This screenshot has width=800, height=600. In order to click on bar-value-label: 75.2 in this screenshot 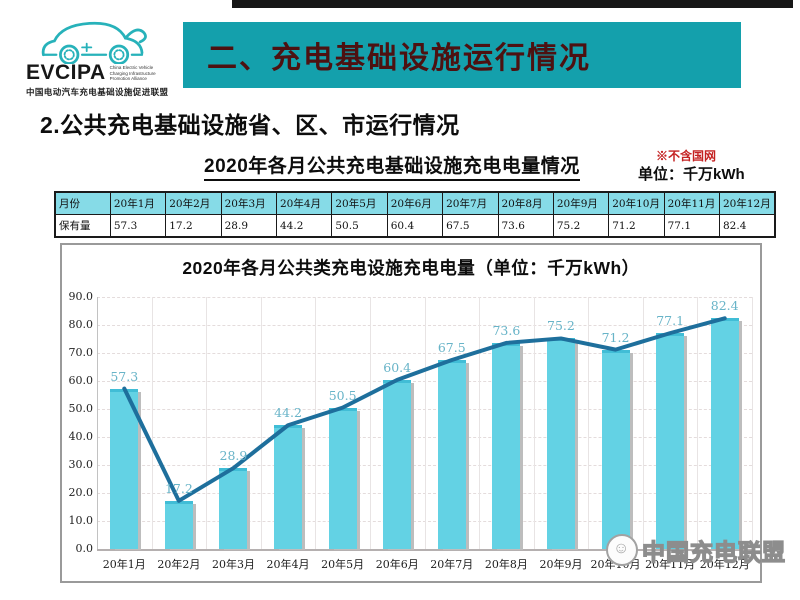, I will do `click(561, 326)`.